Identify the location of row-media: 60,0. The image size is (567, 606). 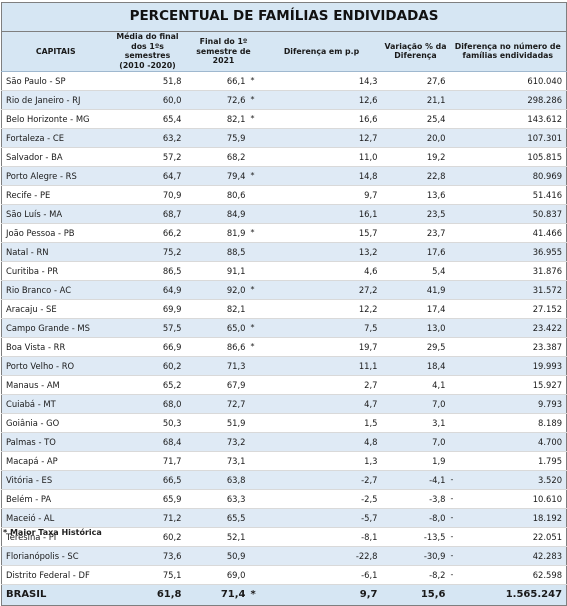
(147, 100).